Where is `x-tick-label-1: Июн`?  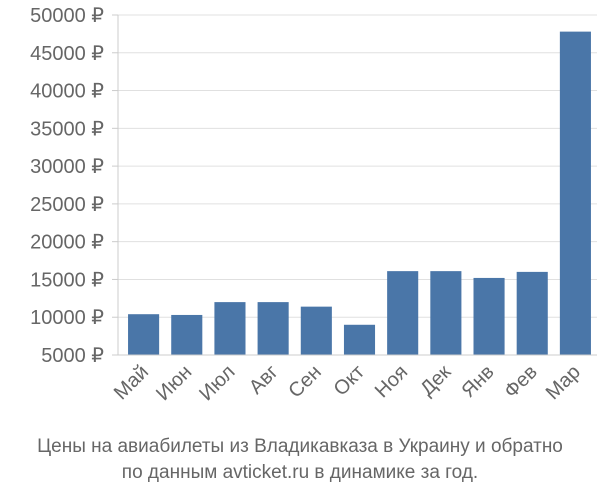
x-tick-label-1: Июн is located at coordinates (174, 383).